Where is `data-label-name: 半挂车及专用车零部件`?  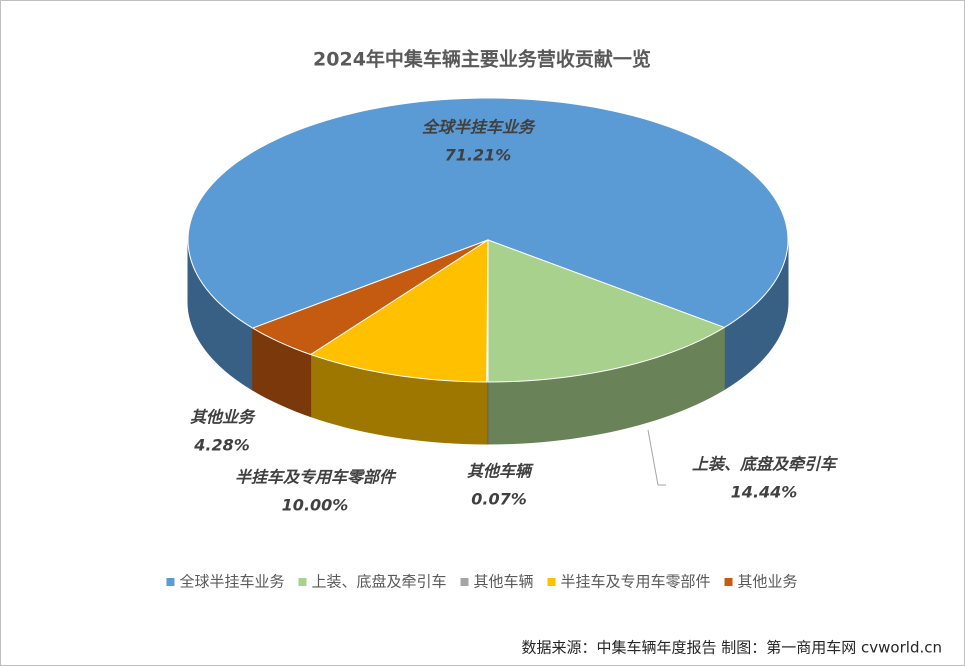
data-label-name: 半挂车及专用车零部件 is located at coordinates (316, 477).